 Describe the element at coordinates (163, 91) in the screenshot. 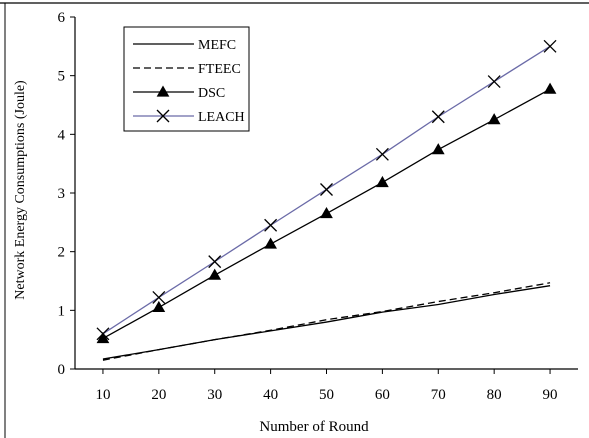

I see `legend-marker-dsc` at that location.